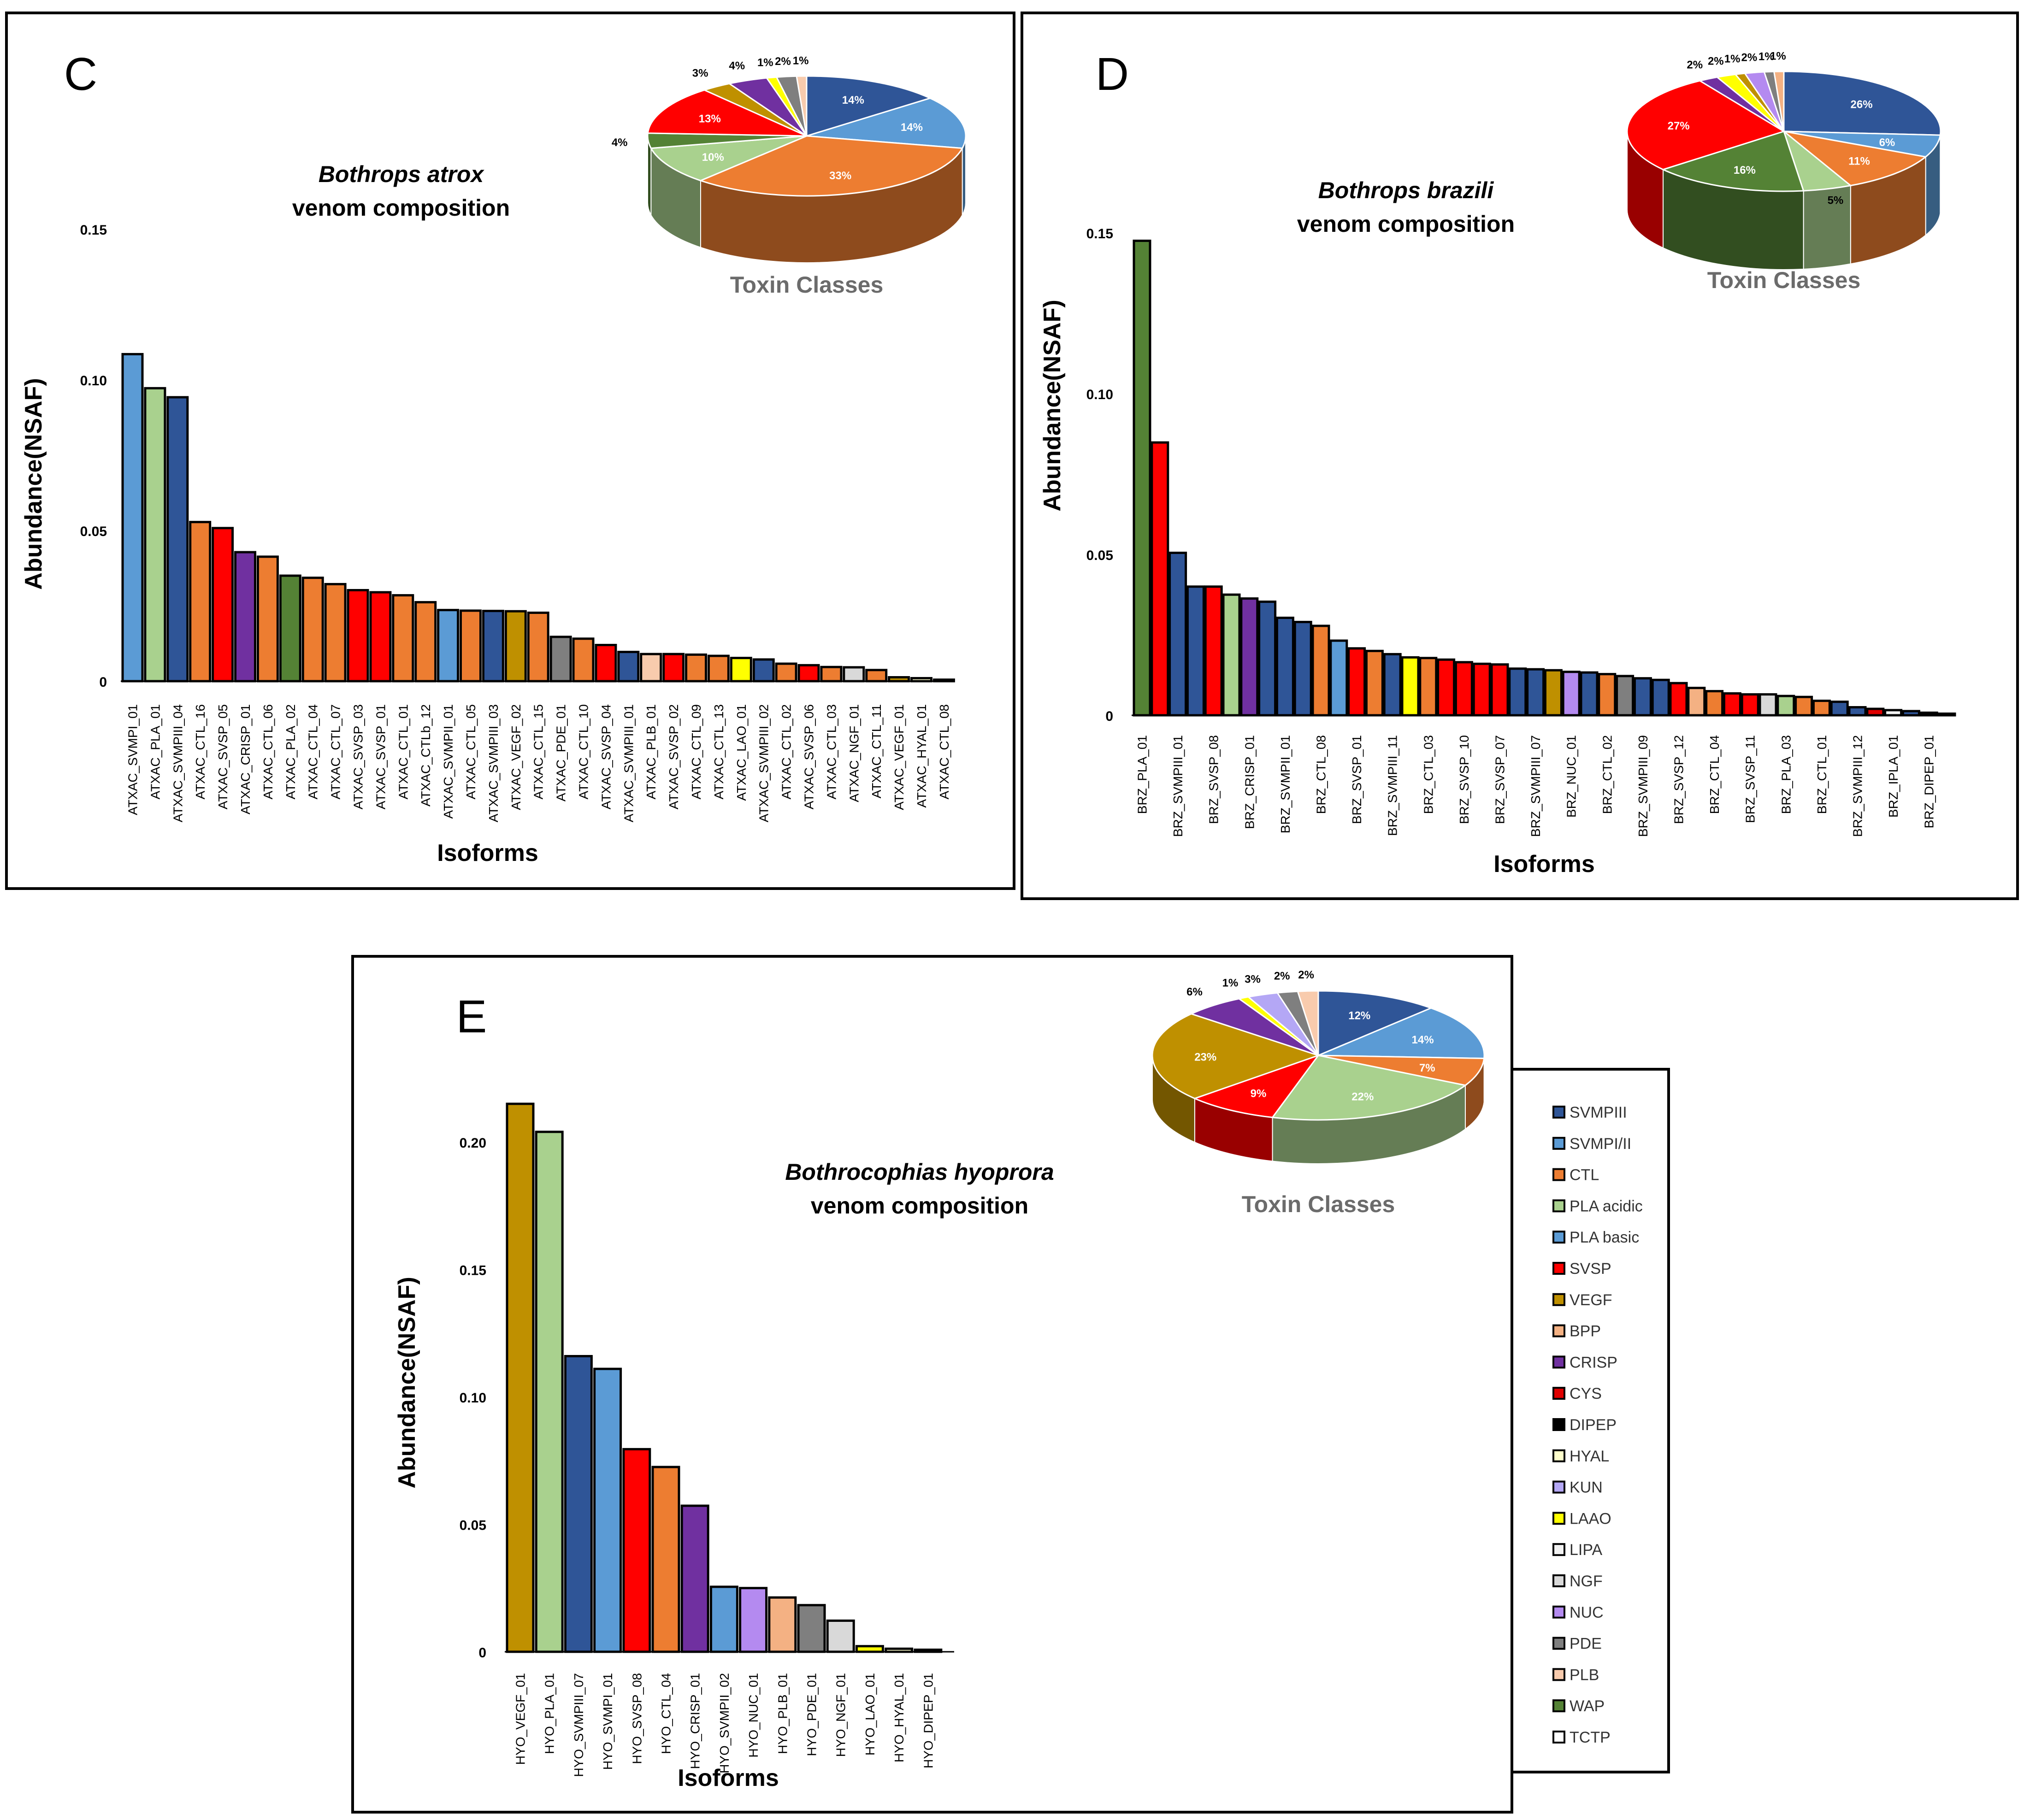 The height and width of the screenshot is (1820, 2024). Describe the element at coordinates (1194, 992) in the screenshot. I see `pie-slice-label: 6%` at that location.